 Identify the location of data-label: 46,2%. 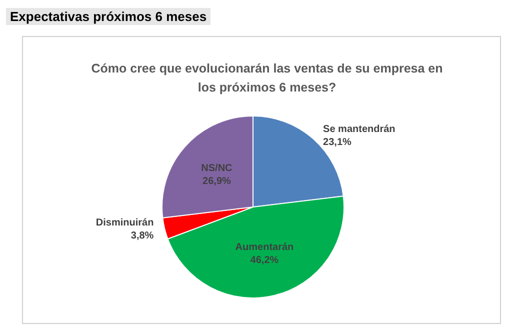
(264, 260).